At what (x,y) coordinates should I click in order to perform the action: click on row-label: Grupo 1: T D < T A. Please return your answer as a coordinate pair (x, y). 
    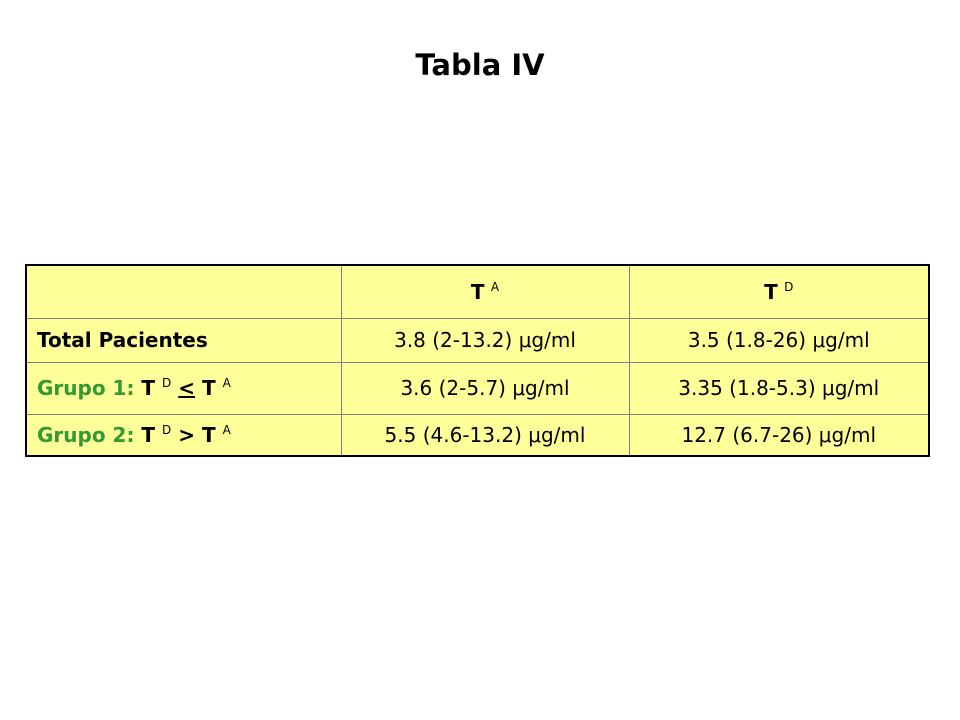
    Looking at the image, I should click on (183, 388).